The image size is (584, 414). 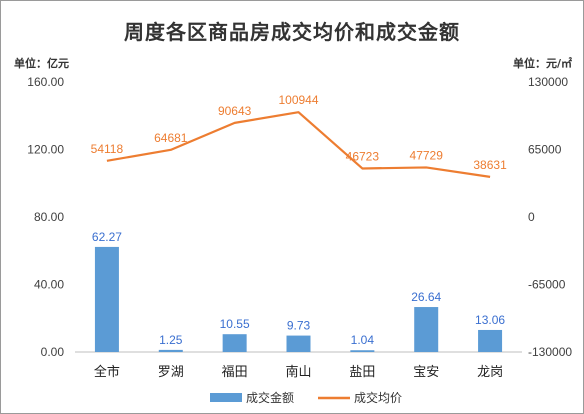 What do you see at coordinates (426, 329) in the screenshot?
I see `bar-宝安` at bounding box center [426, 329].